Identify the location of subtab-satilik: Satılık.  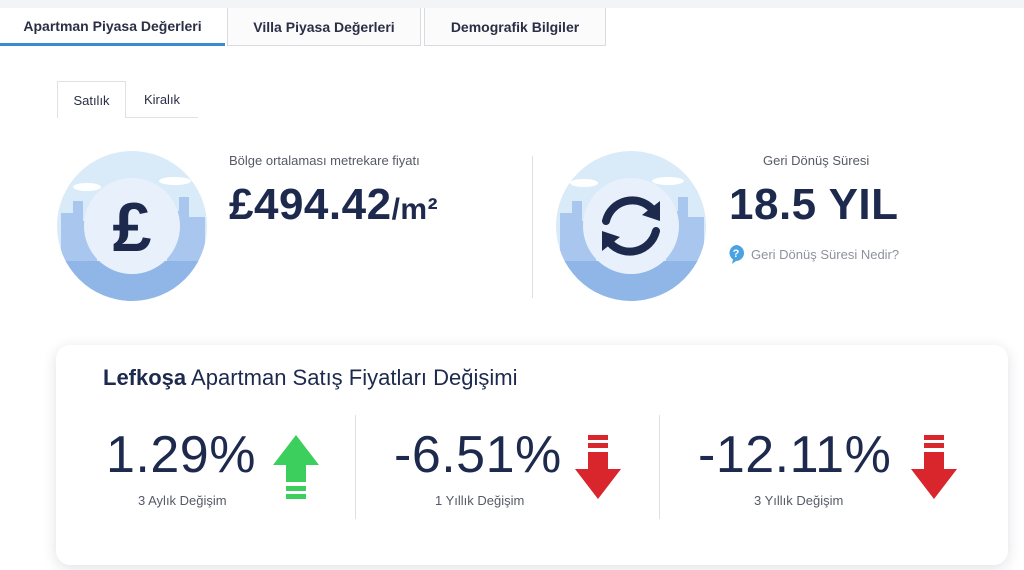
(91, 99).